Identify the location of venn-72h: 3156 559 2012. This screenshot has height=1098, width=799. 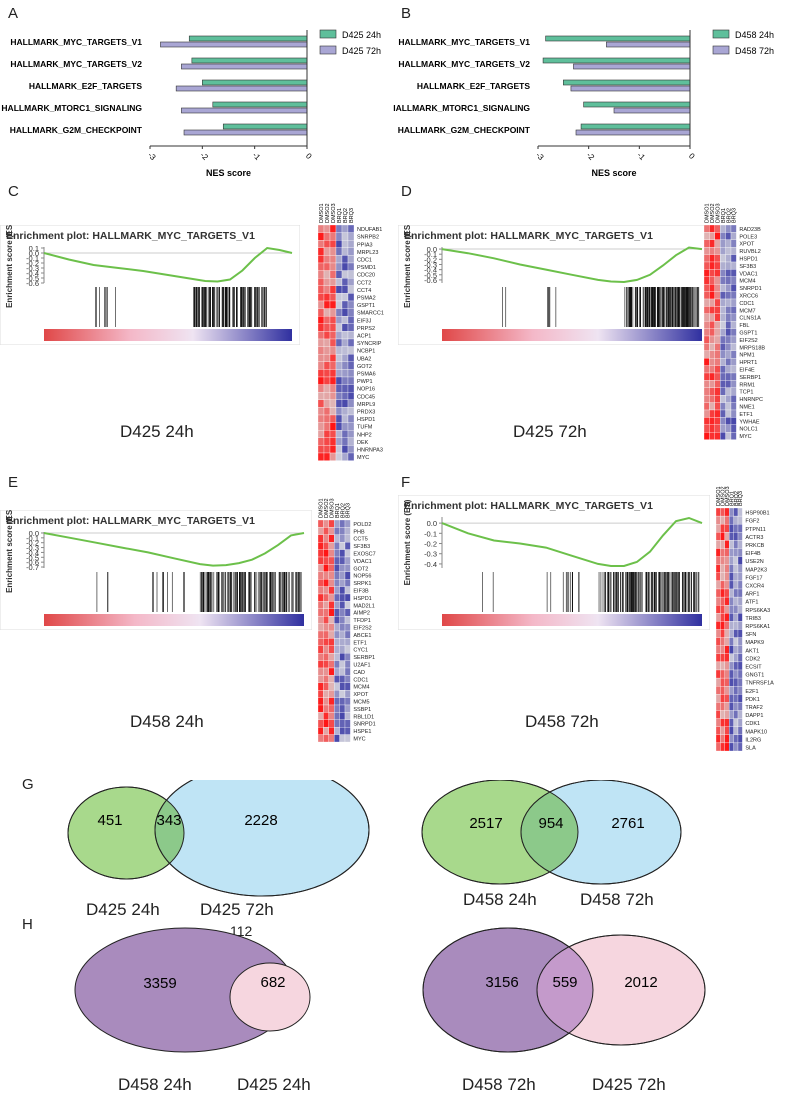
(564, 990).